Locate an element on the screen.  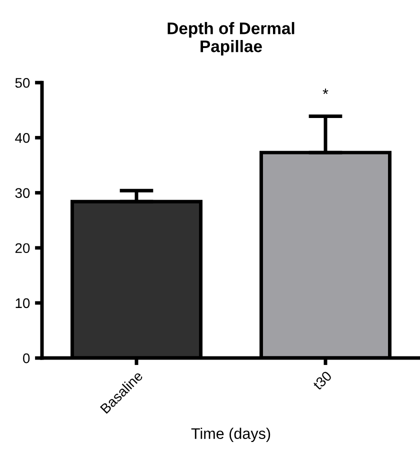
y-tick-label: 50 is located at coordinates (22, 83).